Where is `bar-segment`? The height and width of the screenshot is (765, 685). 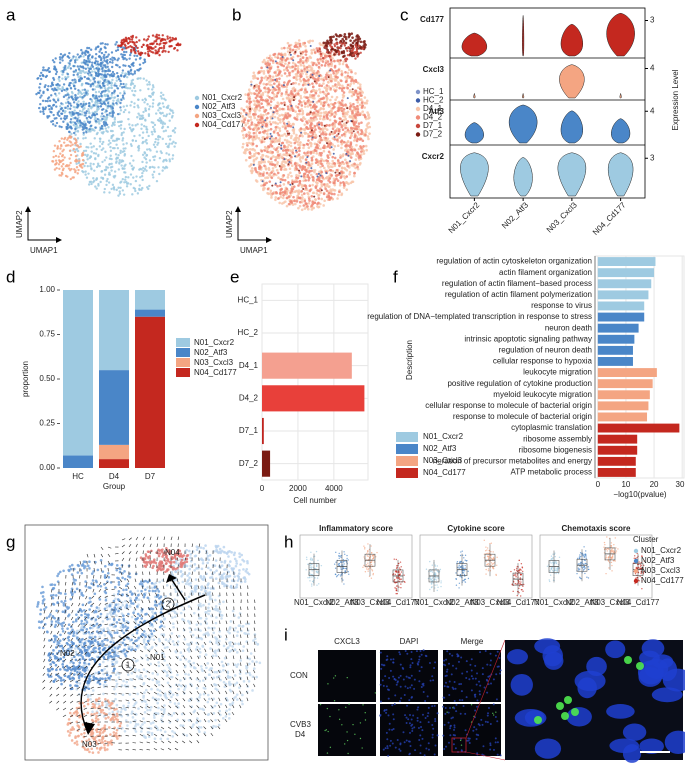
bar-segment is located at coordinates (78, 373).